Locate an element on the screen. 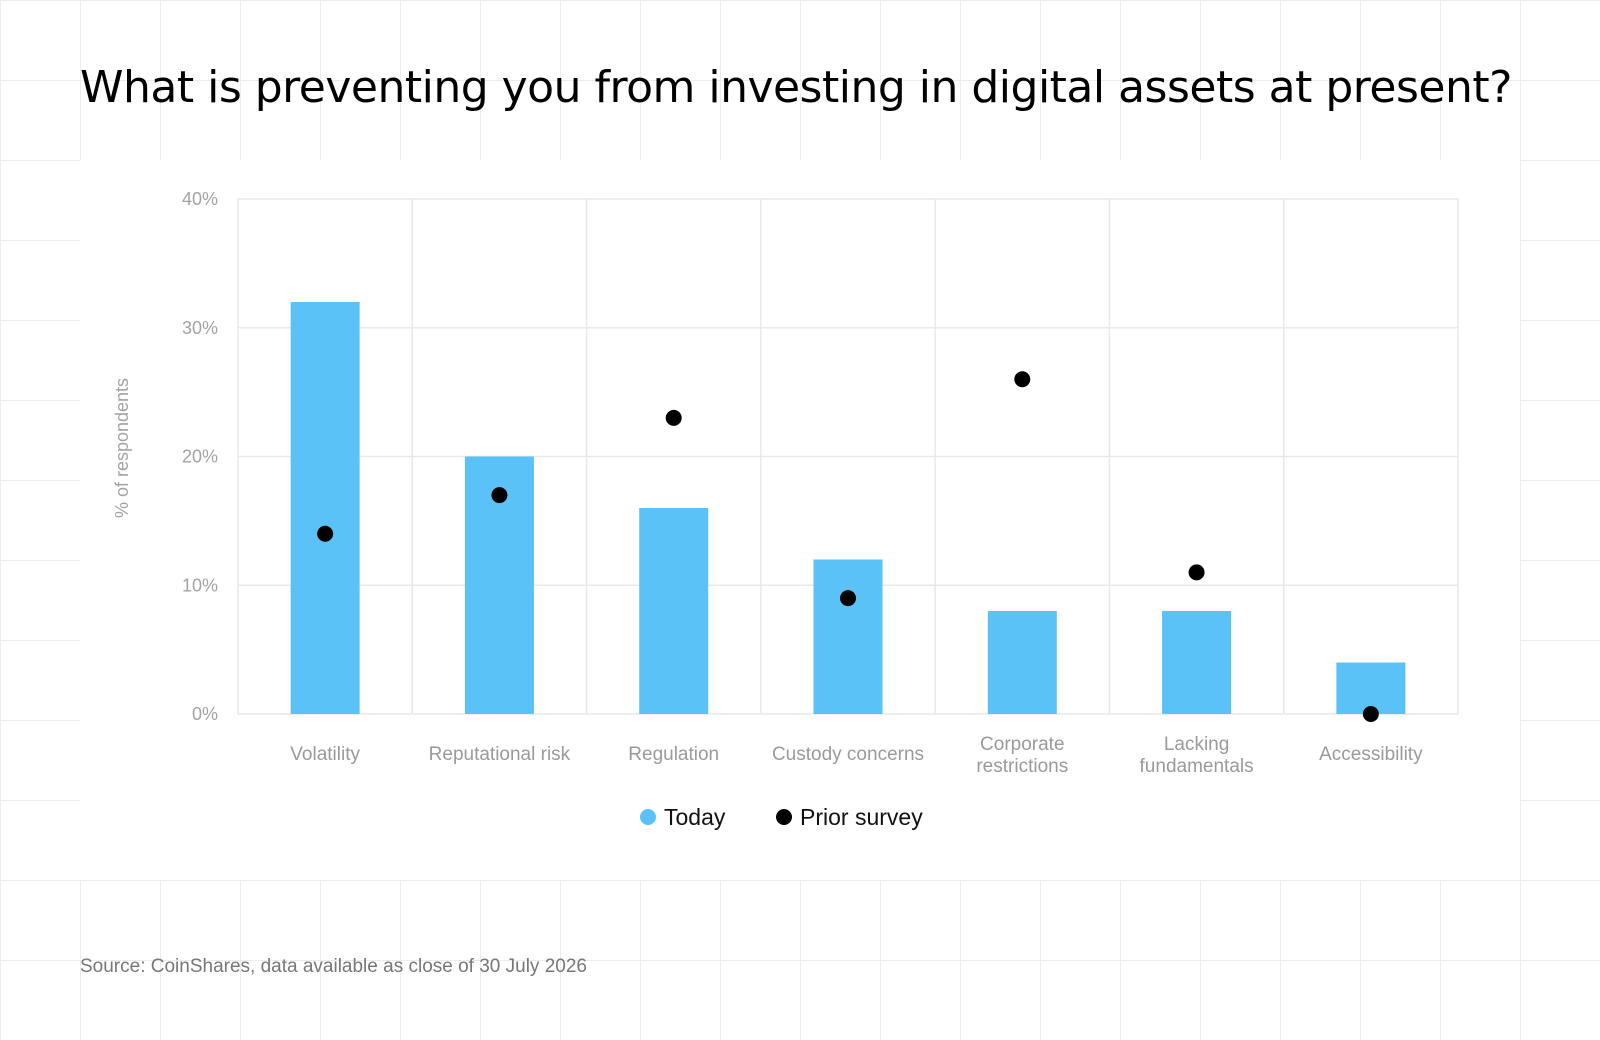 This screenshot has width=1600, height=1040. x-category-label: Reputational risk is located at coordinates (500, 754).